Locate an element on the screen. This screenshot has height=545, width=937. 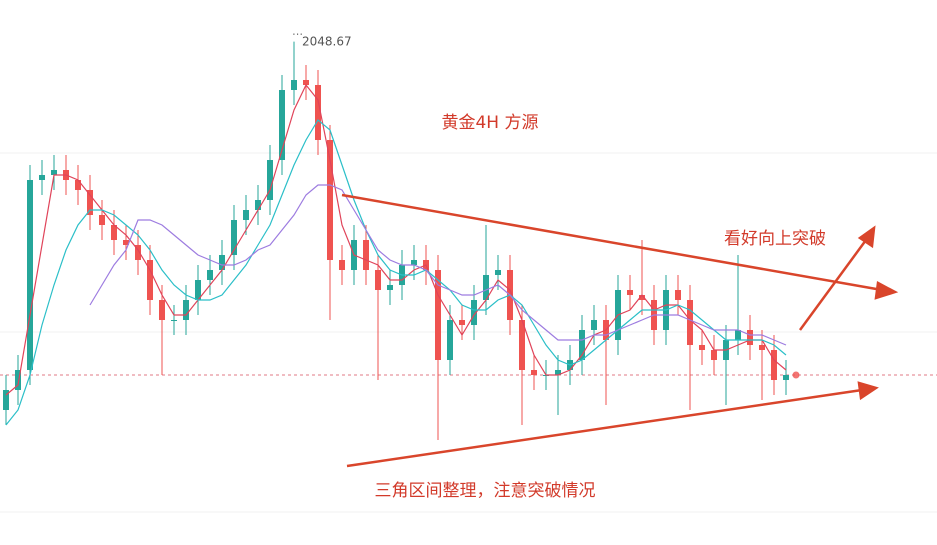
chart-title: 黄金4H 方源 is located at coordinates (489, 123).